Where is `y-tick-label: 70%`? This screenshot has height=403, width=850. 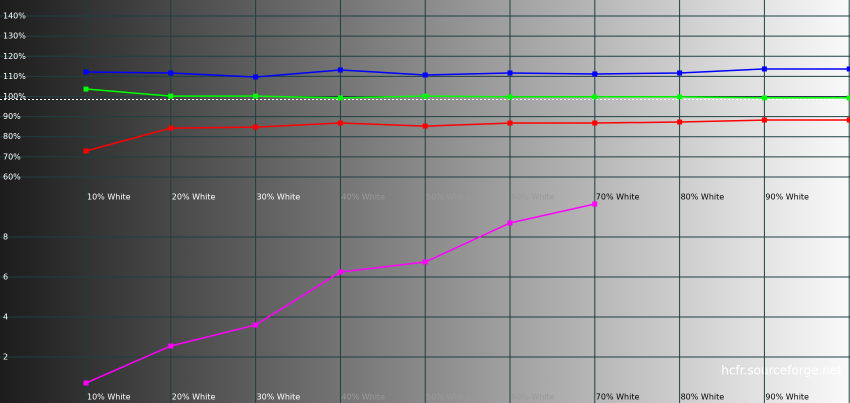
y-tick-label: 70% is located at coordinates (12, 156).